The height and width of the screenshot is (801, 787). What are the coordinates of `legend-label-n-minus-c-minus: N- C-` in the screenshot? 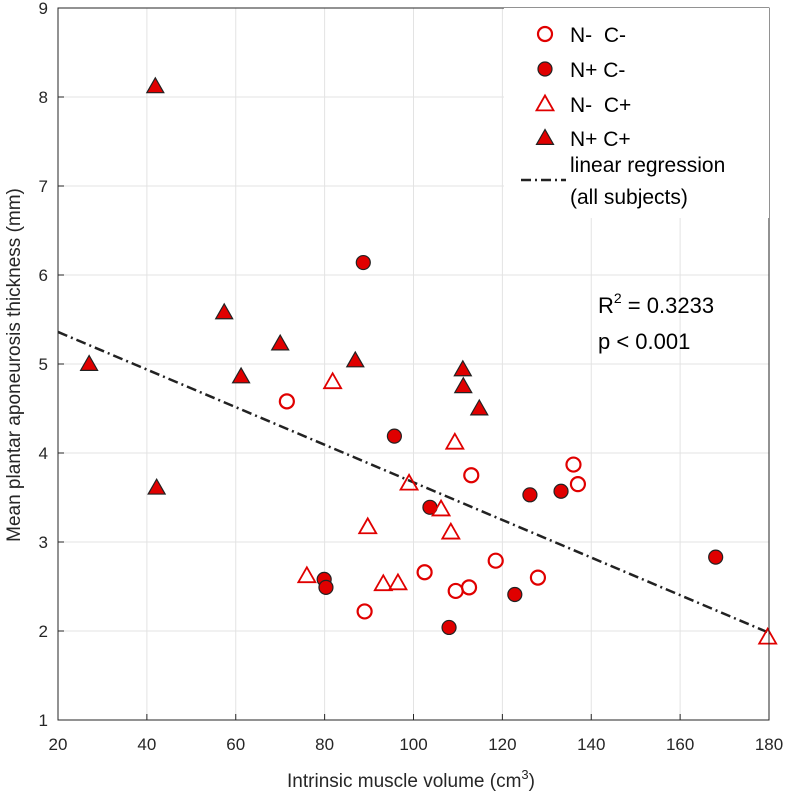 It's located at (598, 35).